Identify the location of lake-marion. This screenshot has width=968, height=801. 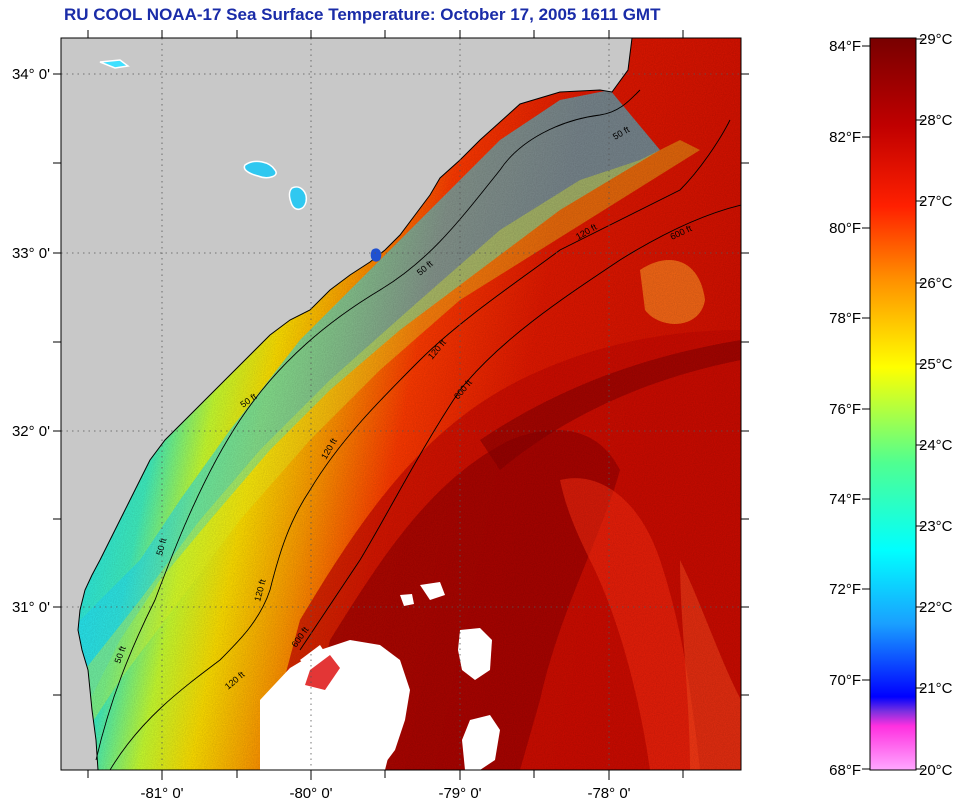
(260, 169).